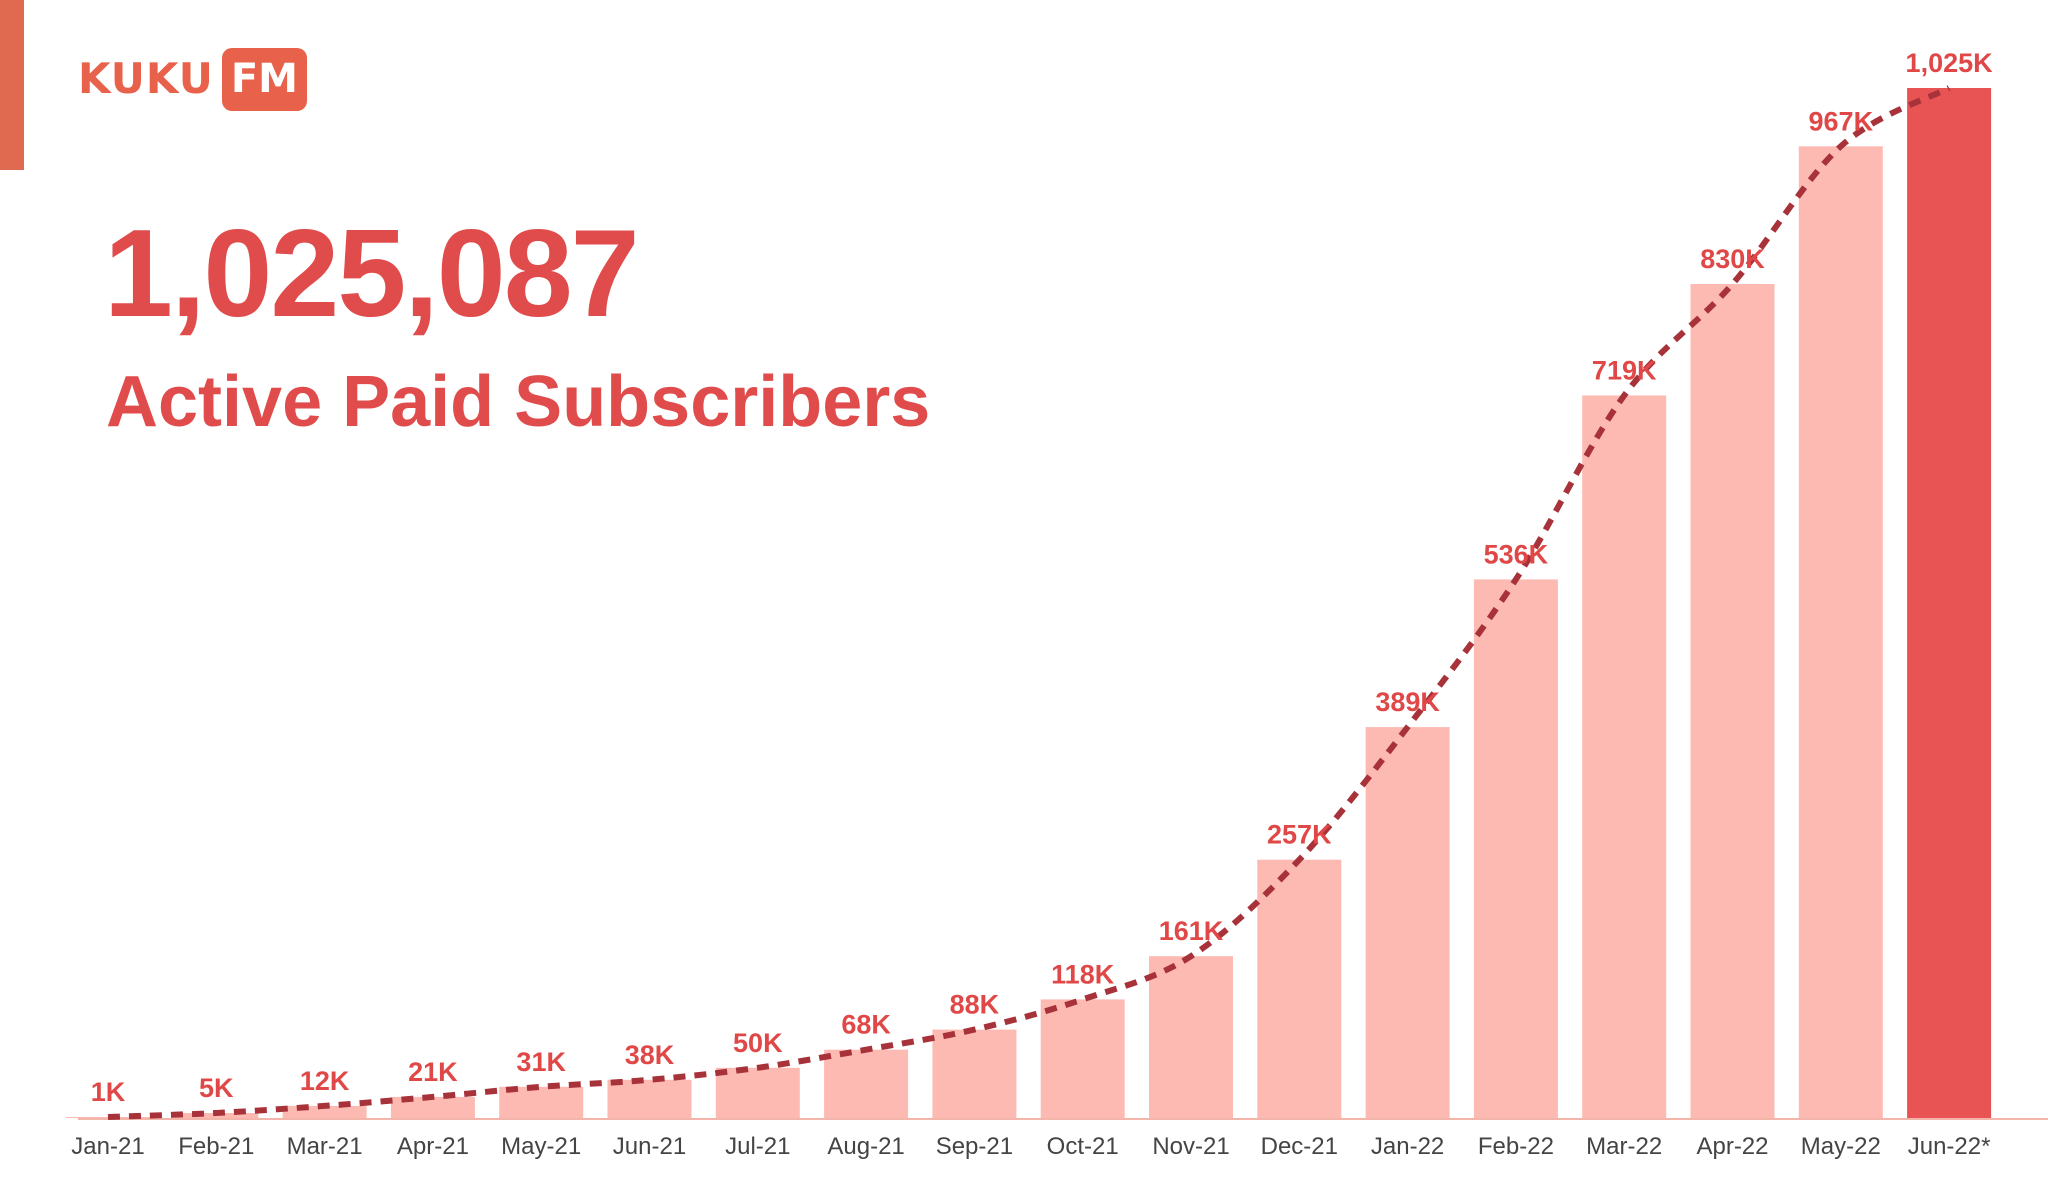 This screenshot has width=2048, height=1186. I want to click on kukufm-logo: KUKU FM, so click(192, 79).